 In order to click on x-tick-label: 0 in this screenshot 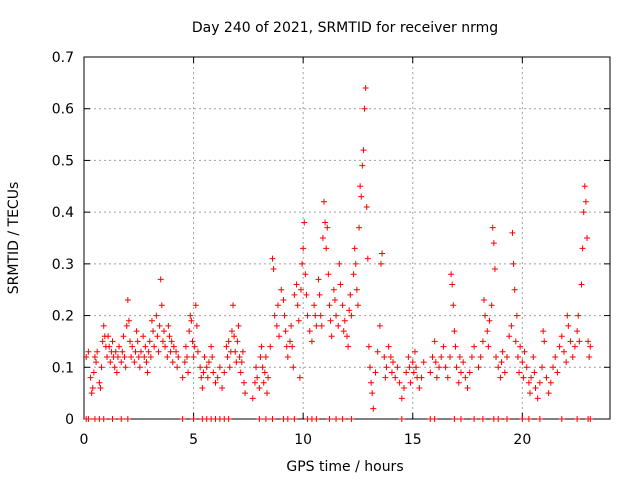, I will do `click(84, 440)`.